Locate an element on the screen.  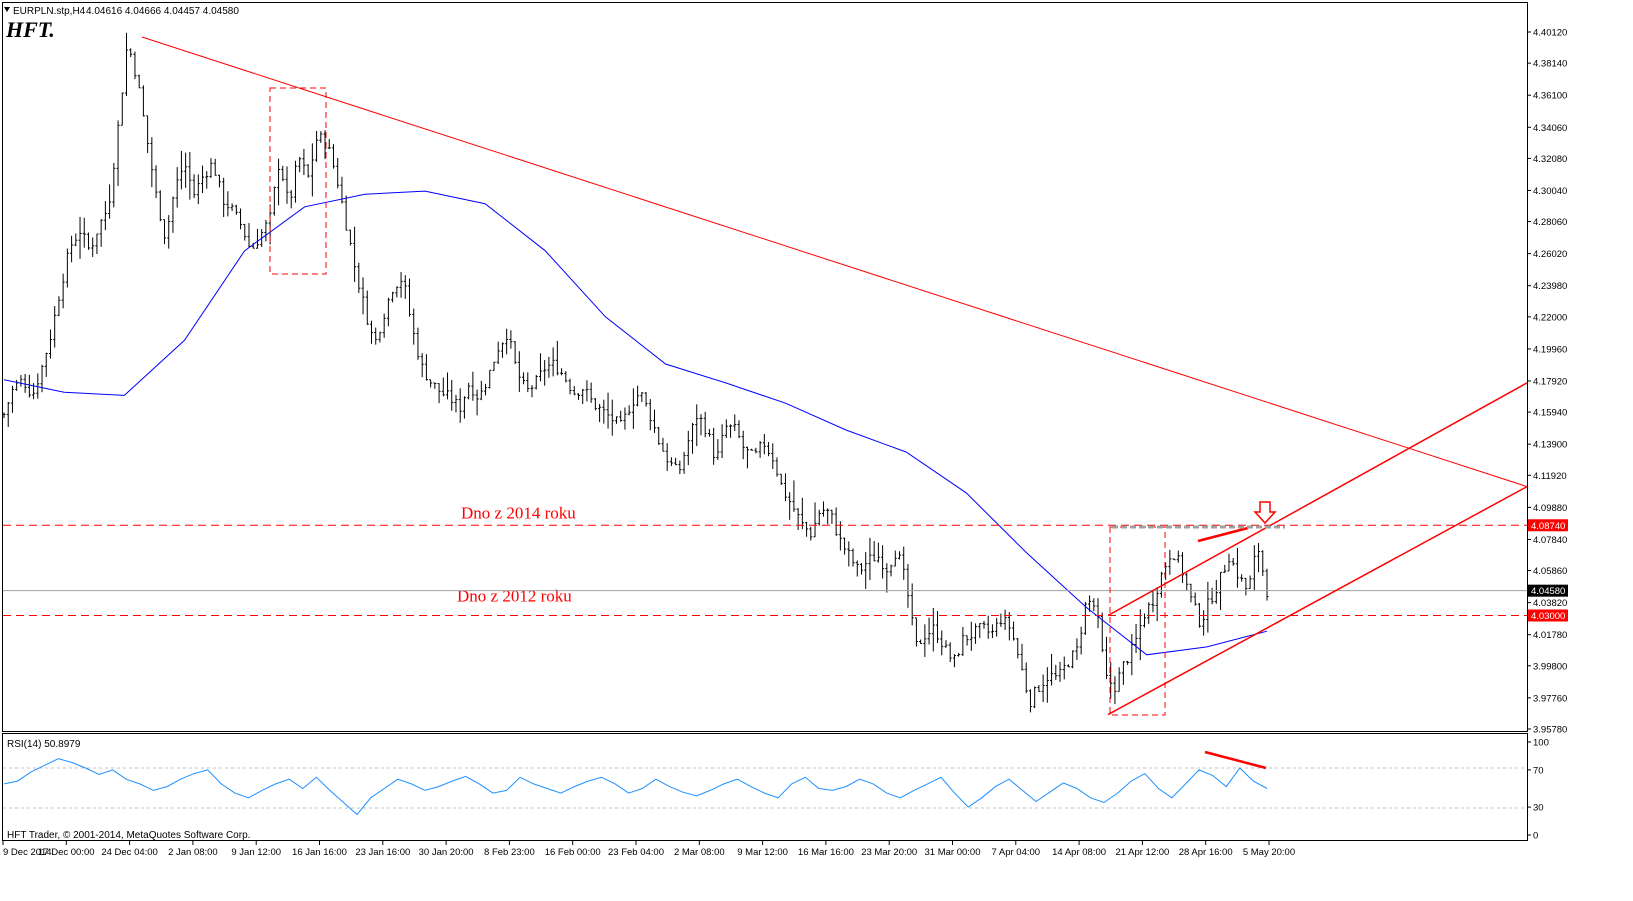
brand-logo: HFT. is located at coordinates (30, 29).